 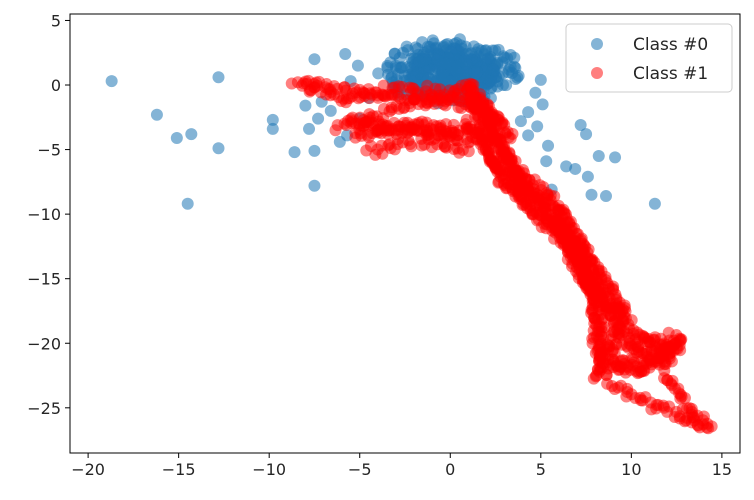 I want to click on legend: Class #0 Class #1, so click(x=649, y=58).